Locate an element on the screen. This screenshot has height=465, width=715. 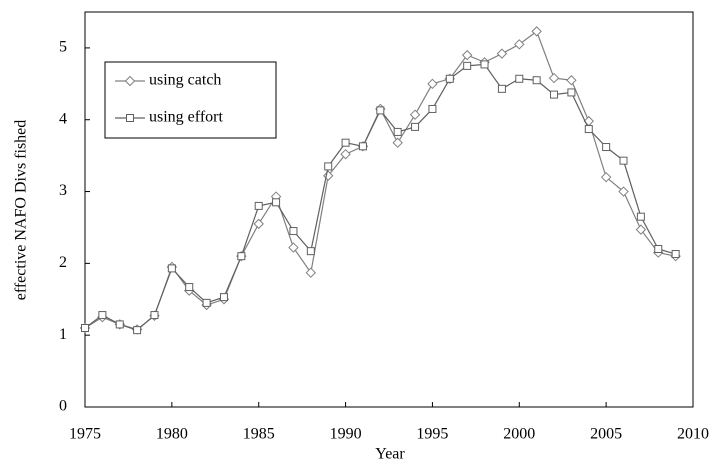
x-tick-label: 2005 is located at coordinates (606, 434).